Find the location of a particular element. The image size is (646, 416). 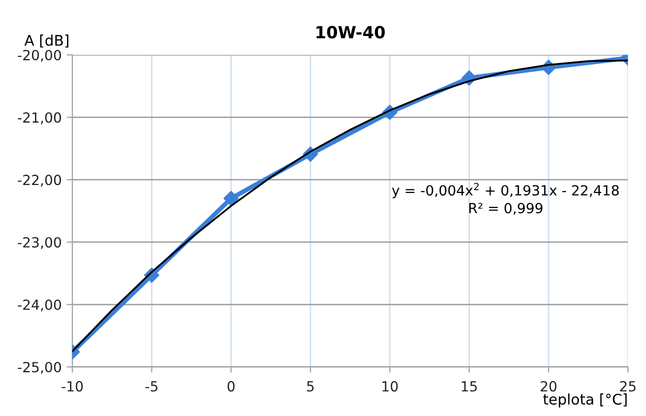

y-tick-label: -20,00 is located at coordinates (40, 56).